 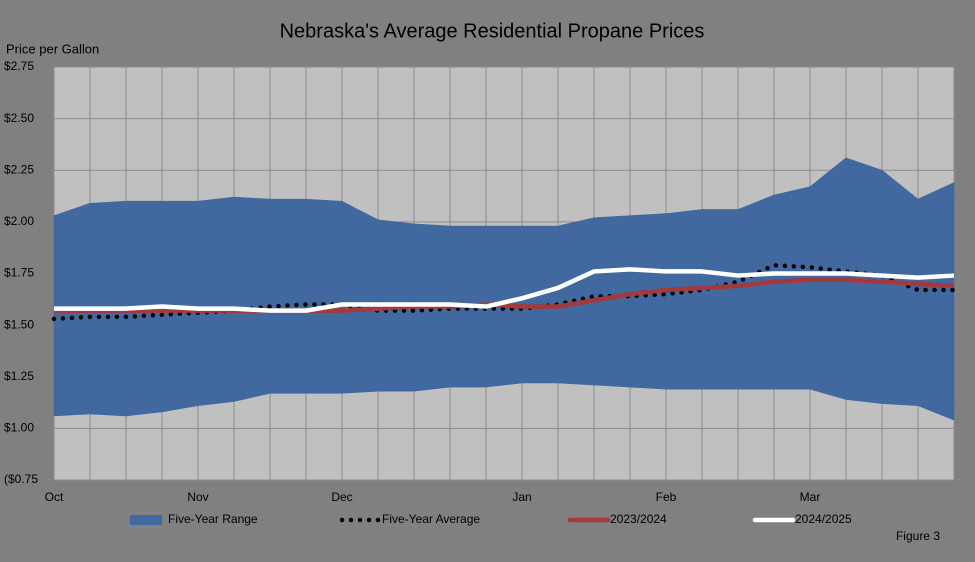 I want to click on y-tick-label: $1.25, so click(x=19, y=376).